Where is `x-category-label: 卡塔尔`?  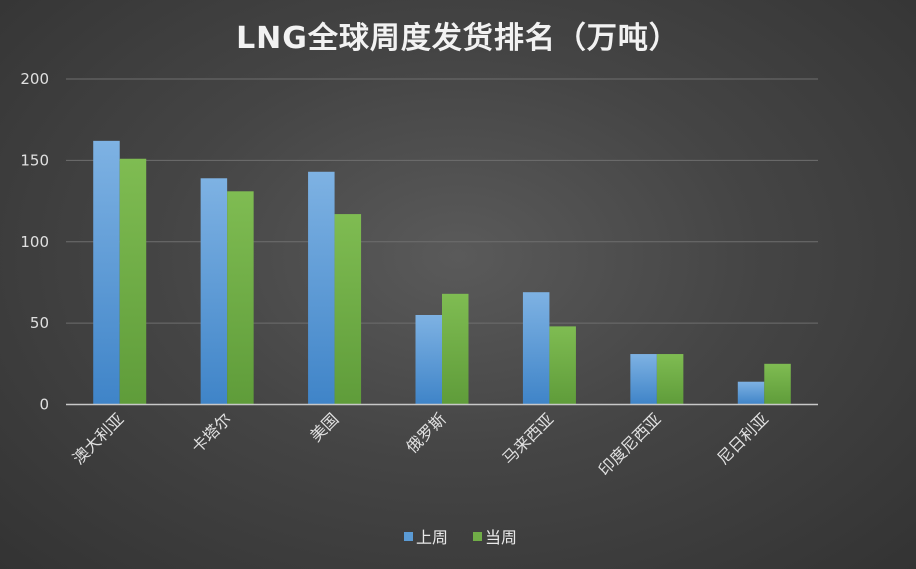
x-category-label: 卡塔尔 is located at coordinates (211, 432).